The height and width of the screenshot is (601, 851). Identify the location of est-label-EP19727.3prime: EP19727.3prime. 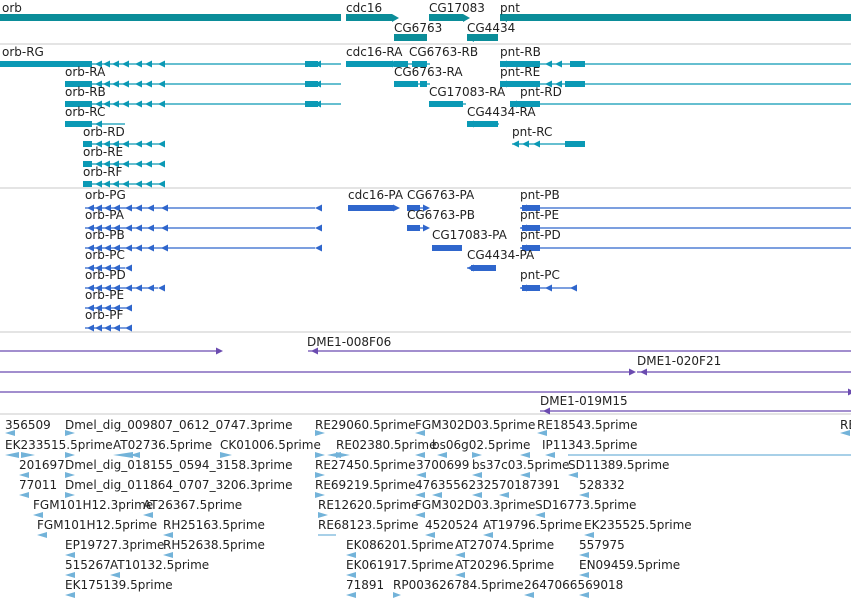
(115, 545).